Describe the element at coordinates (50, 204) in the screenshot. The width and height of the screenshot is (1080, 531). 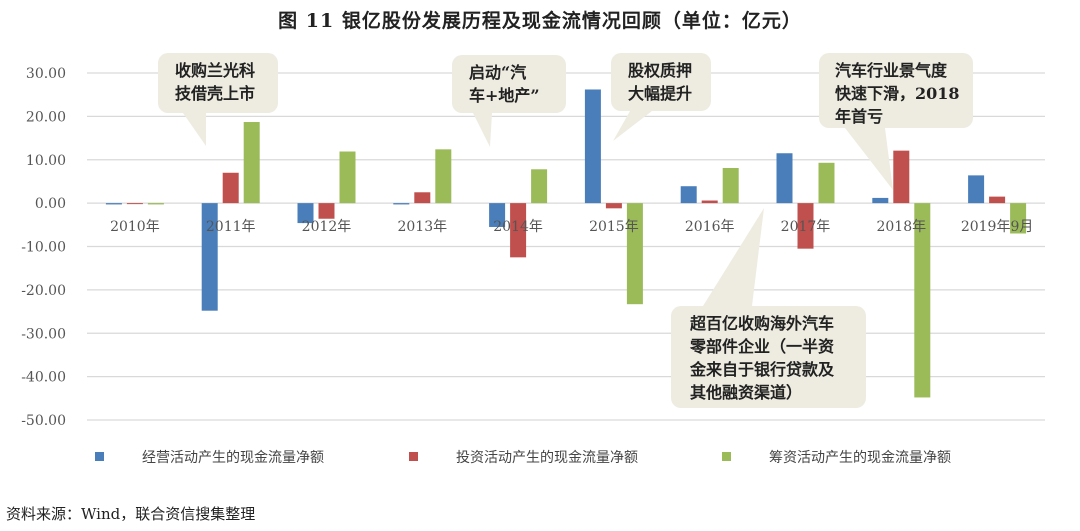
I see `y-tick-label: 0.00` at that location.